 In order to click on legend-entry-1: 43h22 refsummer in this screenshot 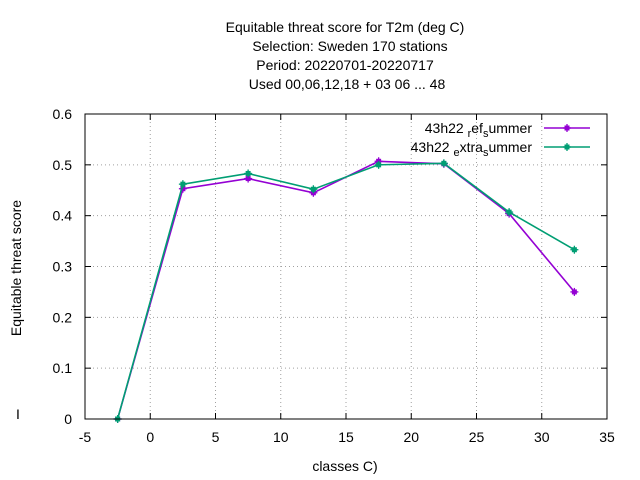, I will do `click(507, 130)`.